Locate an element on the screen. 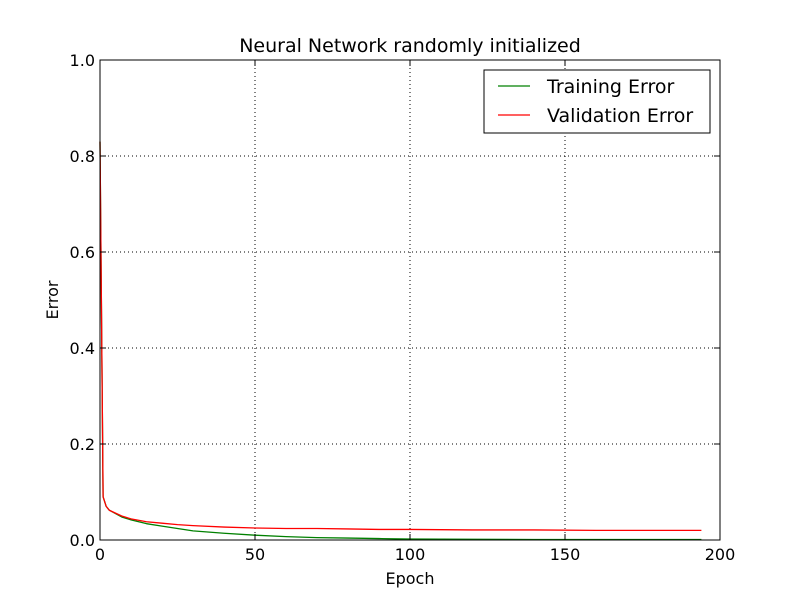  x-tick-label: 50 is located at coordinates (255, 554).